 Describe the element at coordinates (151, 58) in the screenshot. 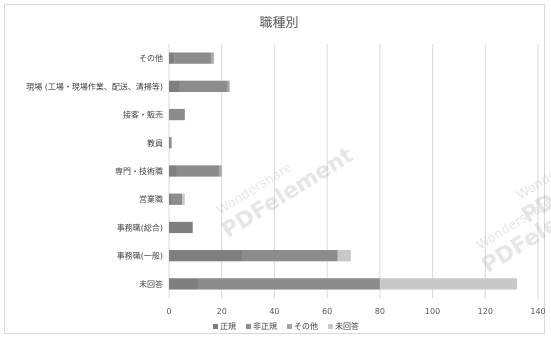

I see `category-label: その他` at that location.